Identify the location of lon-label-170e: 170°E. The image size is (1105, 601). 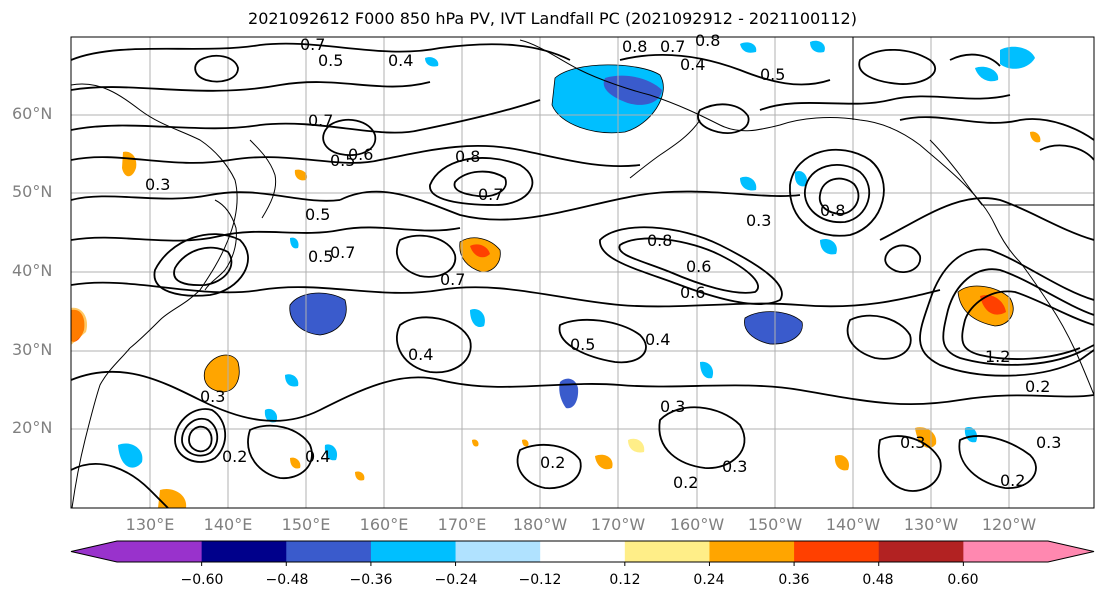
(462, 524).